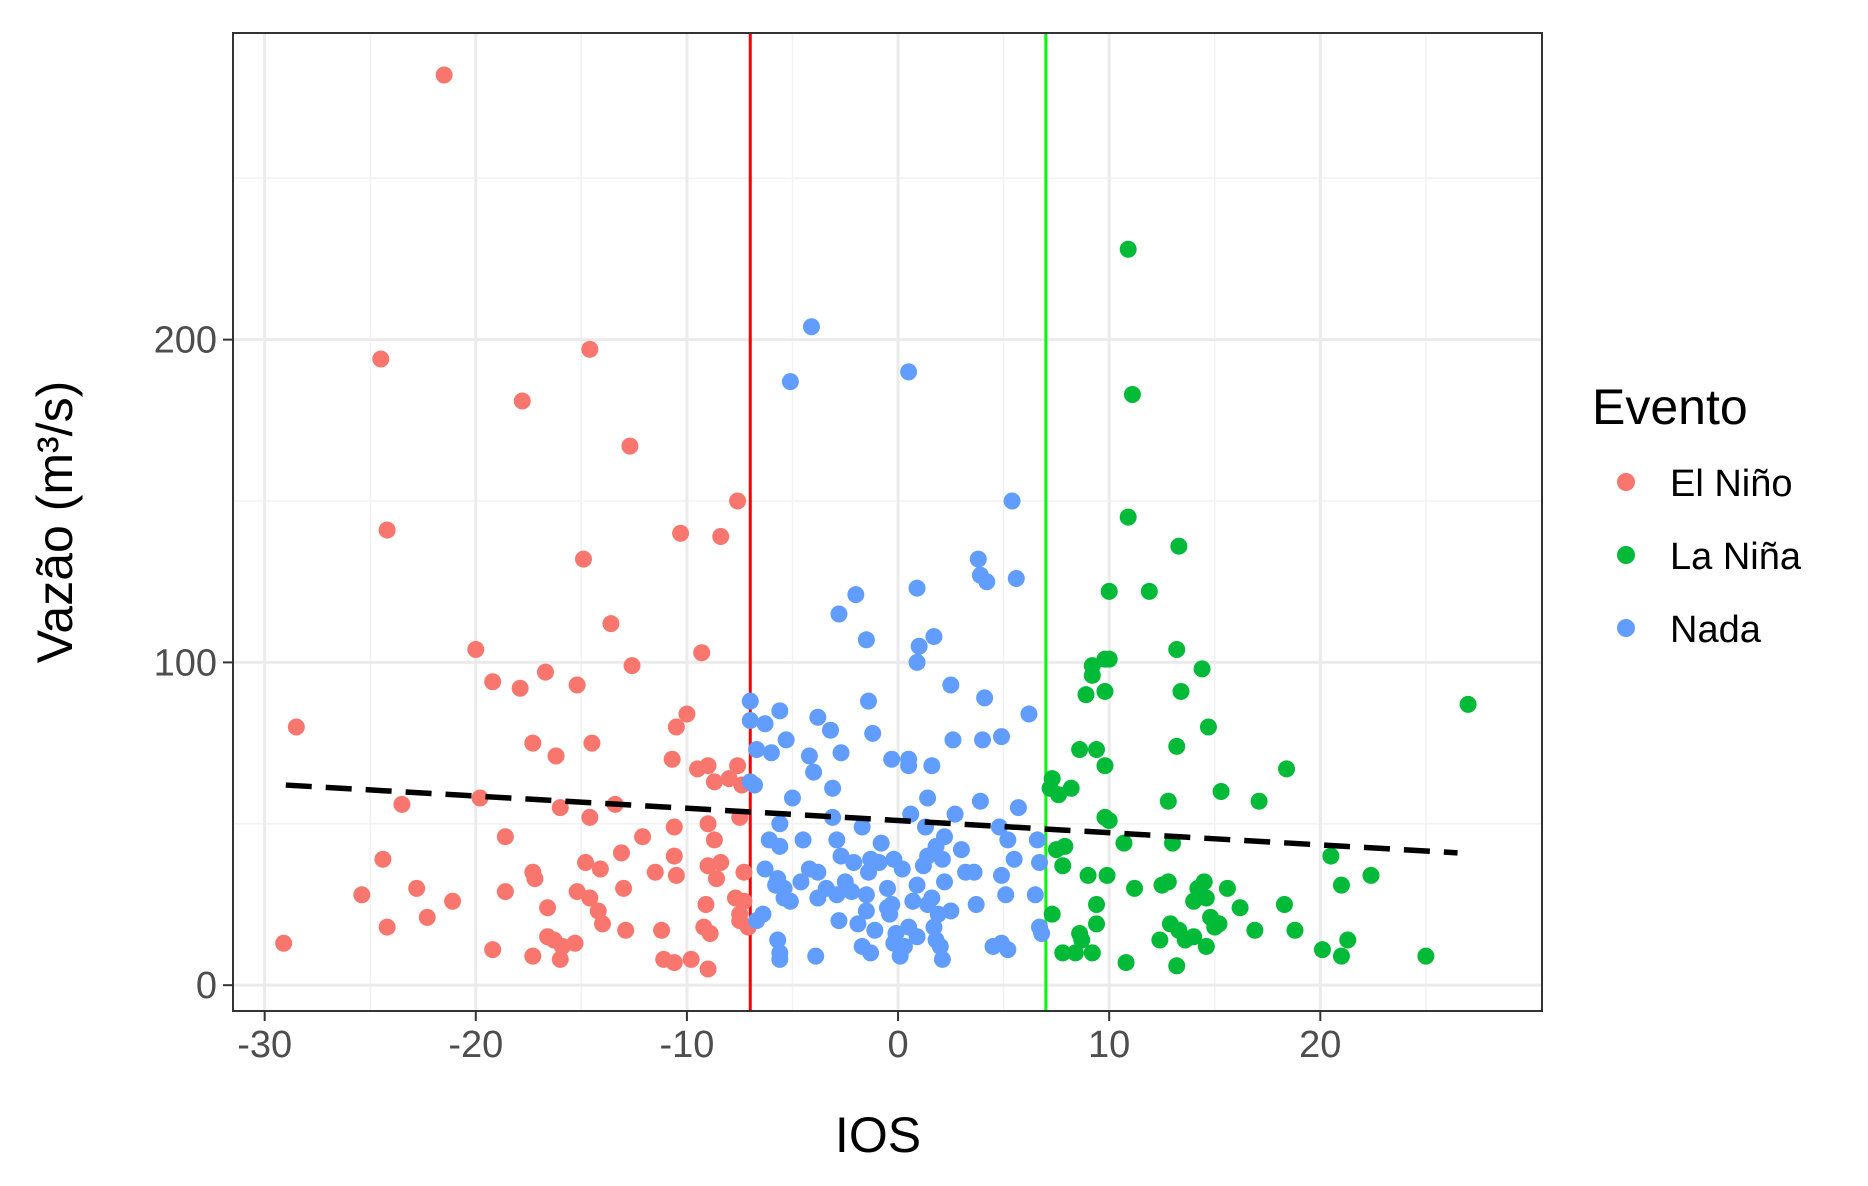 The image size is (1868, 1186). What do you see at coordinates (898, 522) in the screenshot?
I see `reference-lines` at bounding box center [898, 522].